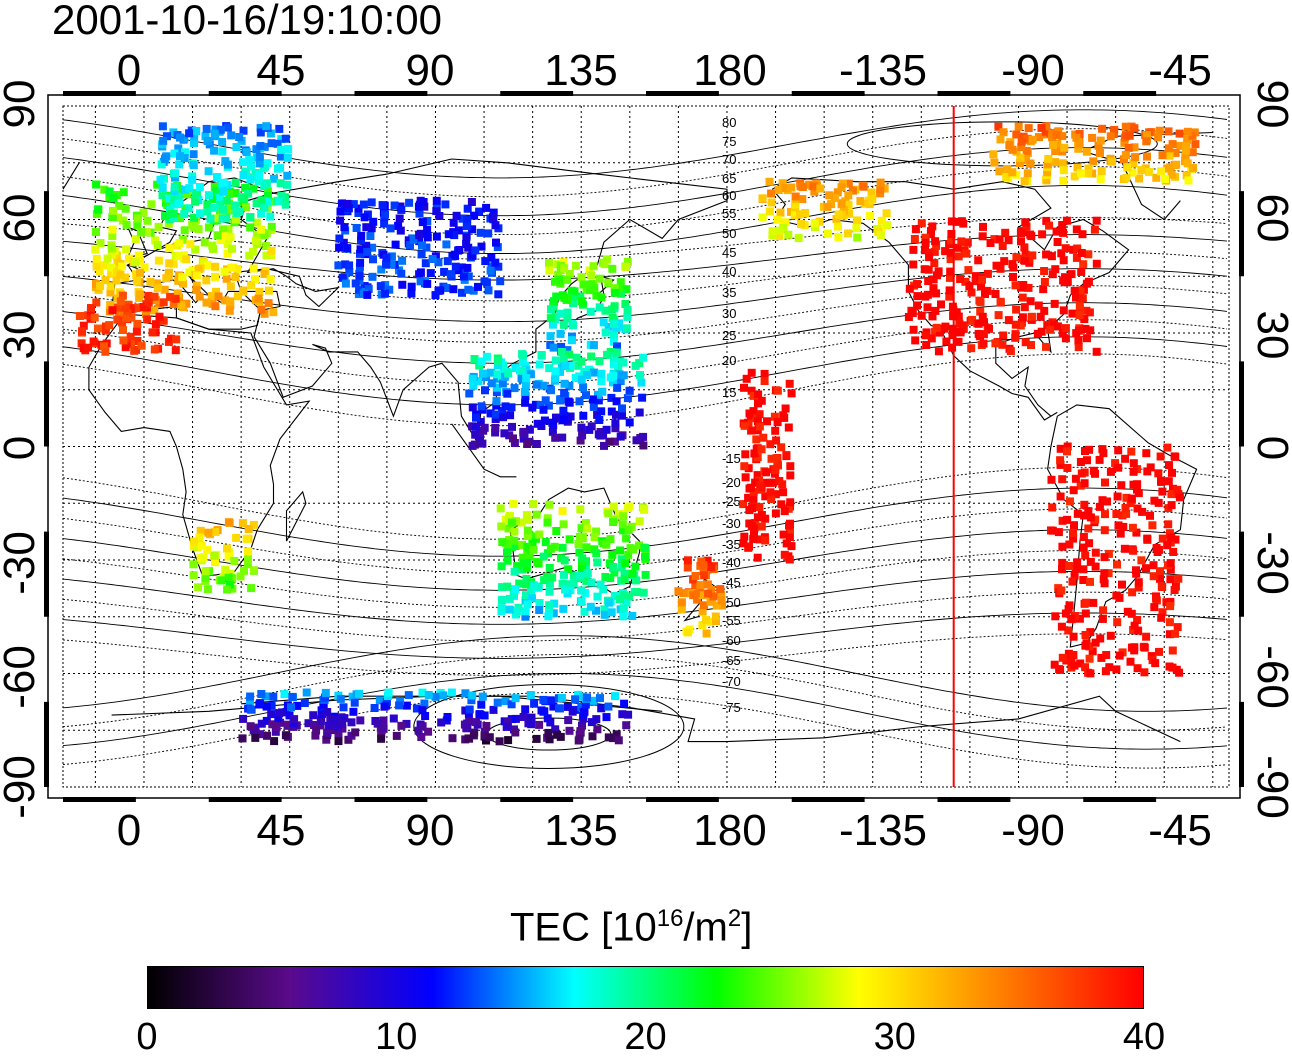  Describe the element at coordinates (580, 70) in the screenshot. I see `top-lon-tick: 135` at that location.